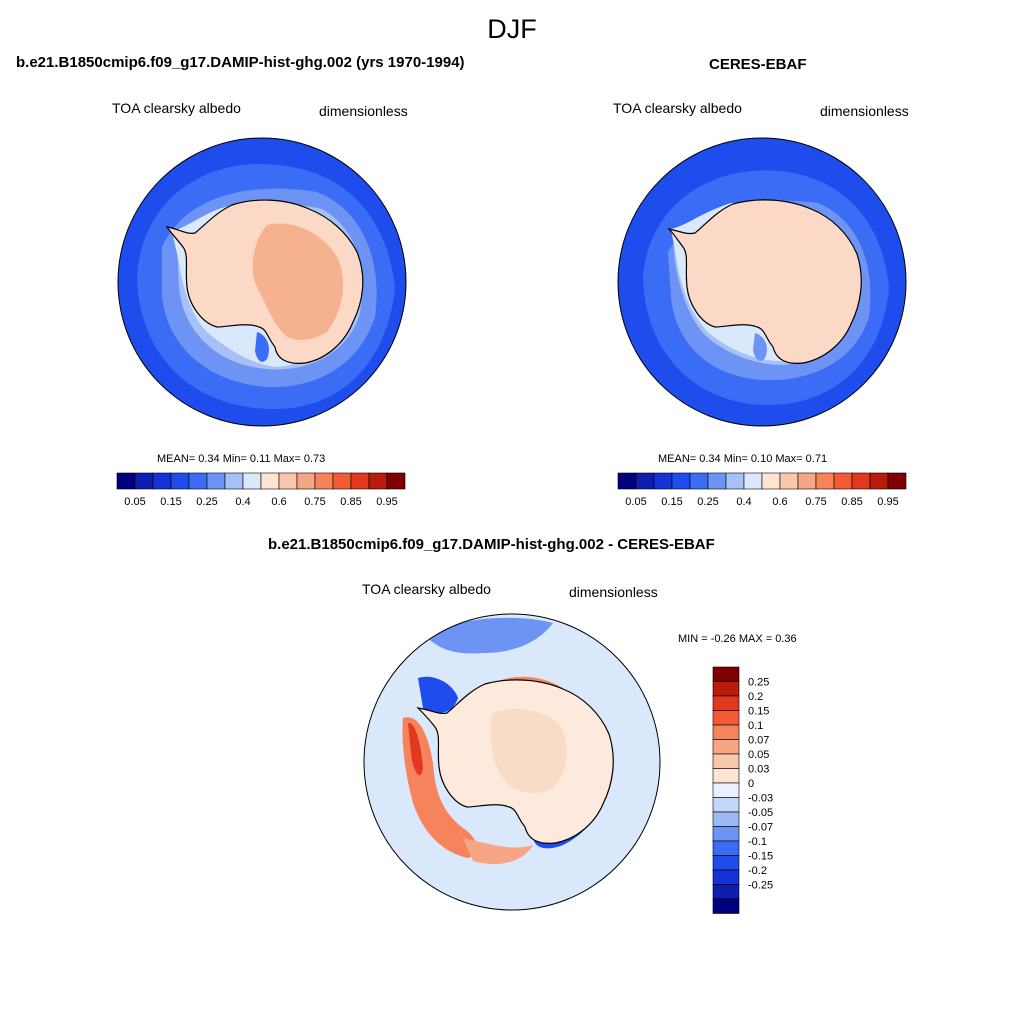 The height and width of the screenshot is (1024, 1024). Describe the element at coordinates (635, 502) in the screenshot. I see `colorbar-obs-tick-label: 0.05` at that location.